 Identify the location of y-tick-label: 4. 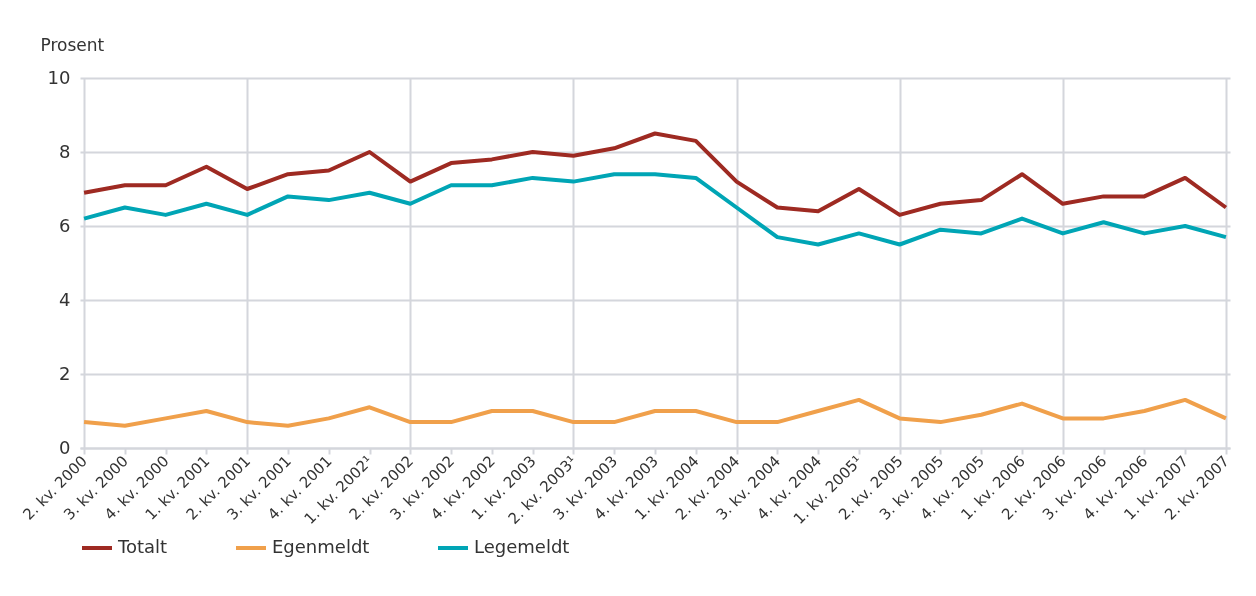
(65, 299).